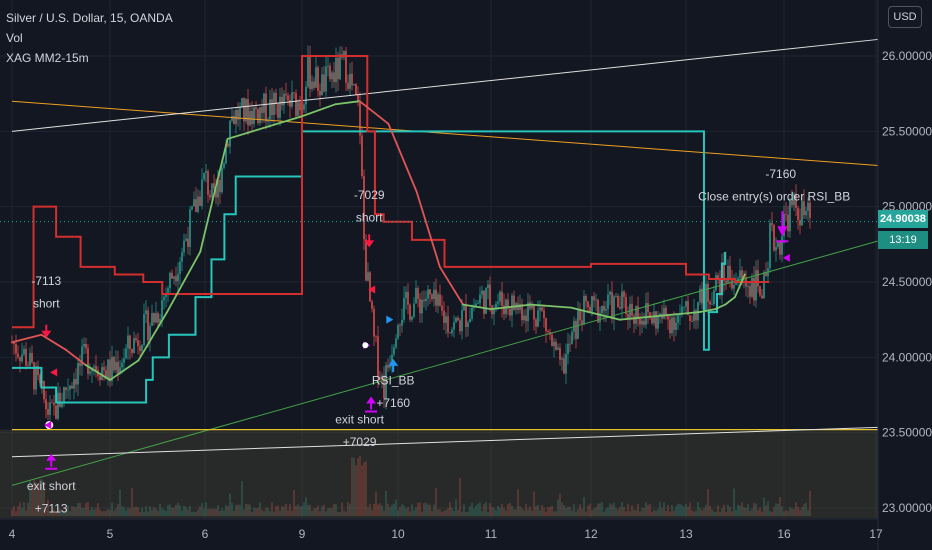 This screenshot has width=932, height=550. Describe the element at coordinates (441, 529) in the screenshot. I see `time-axis: 4 5 6 9 10 11 12 13 16 17` at that location.